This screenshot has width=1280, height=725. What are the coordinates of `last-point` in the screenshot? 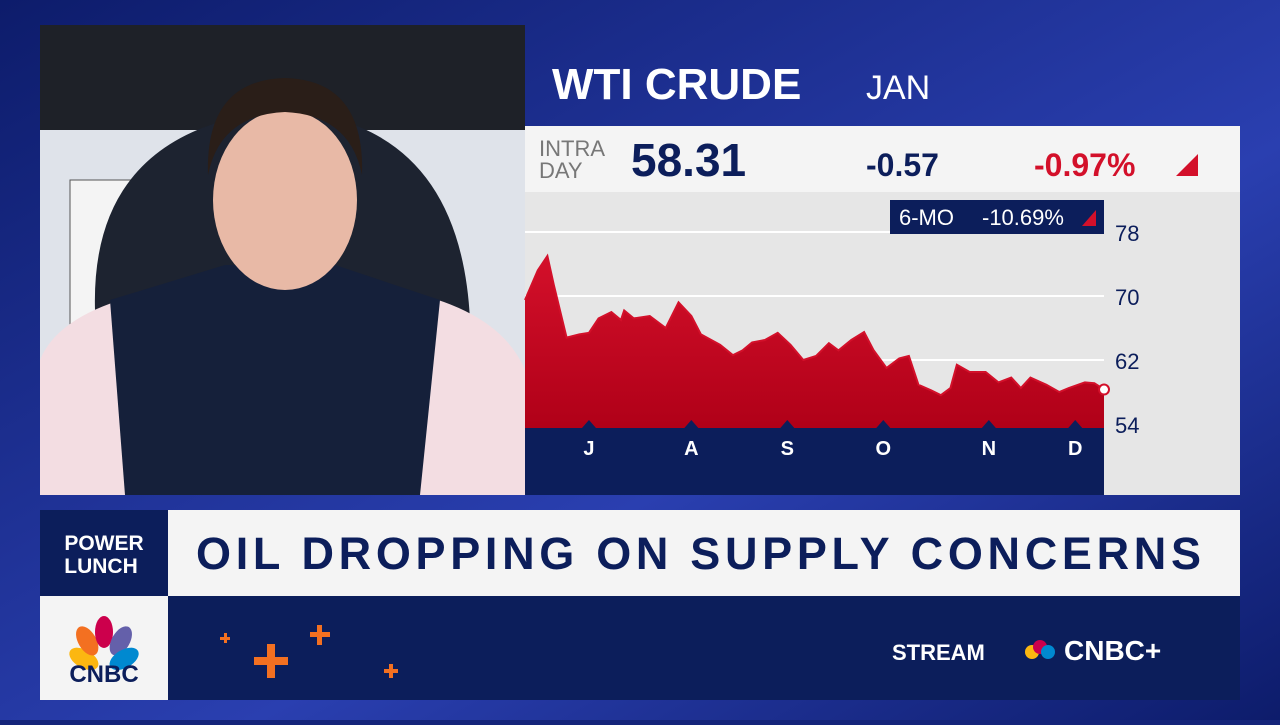 It's located at (1104, 389).